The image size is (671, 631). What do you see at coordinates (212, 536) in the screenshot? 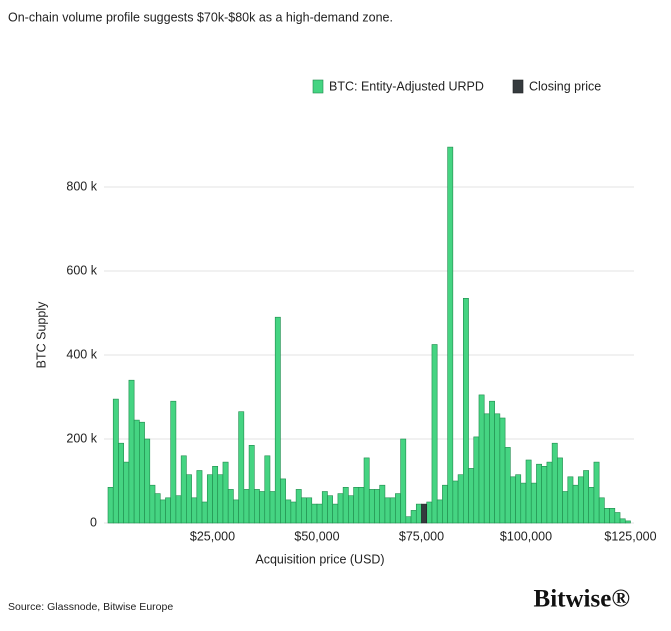
I see `x-tick-label: $25,000` at bounding box center [212, 536].